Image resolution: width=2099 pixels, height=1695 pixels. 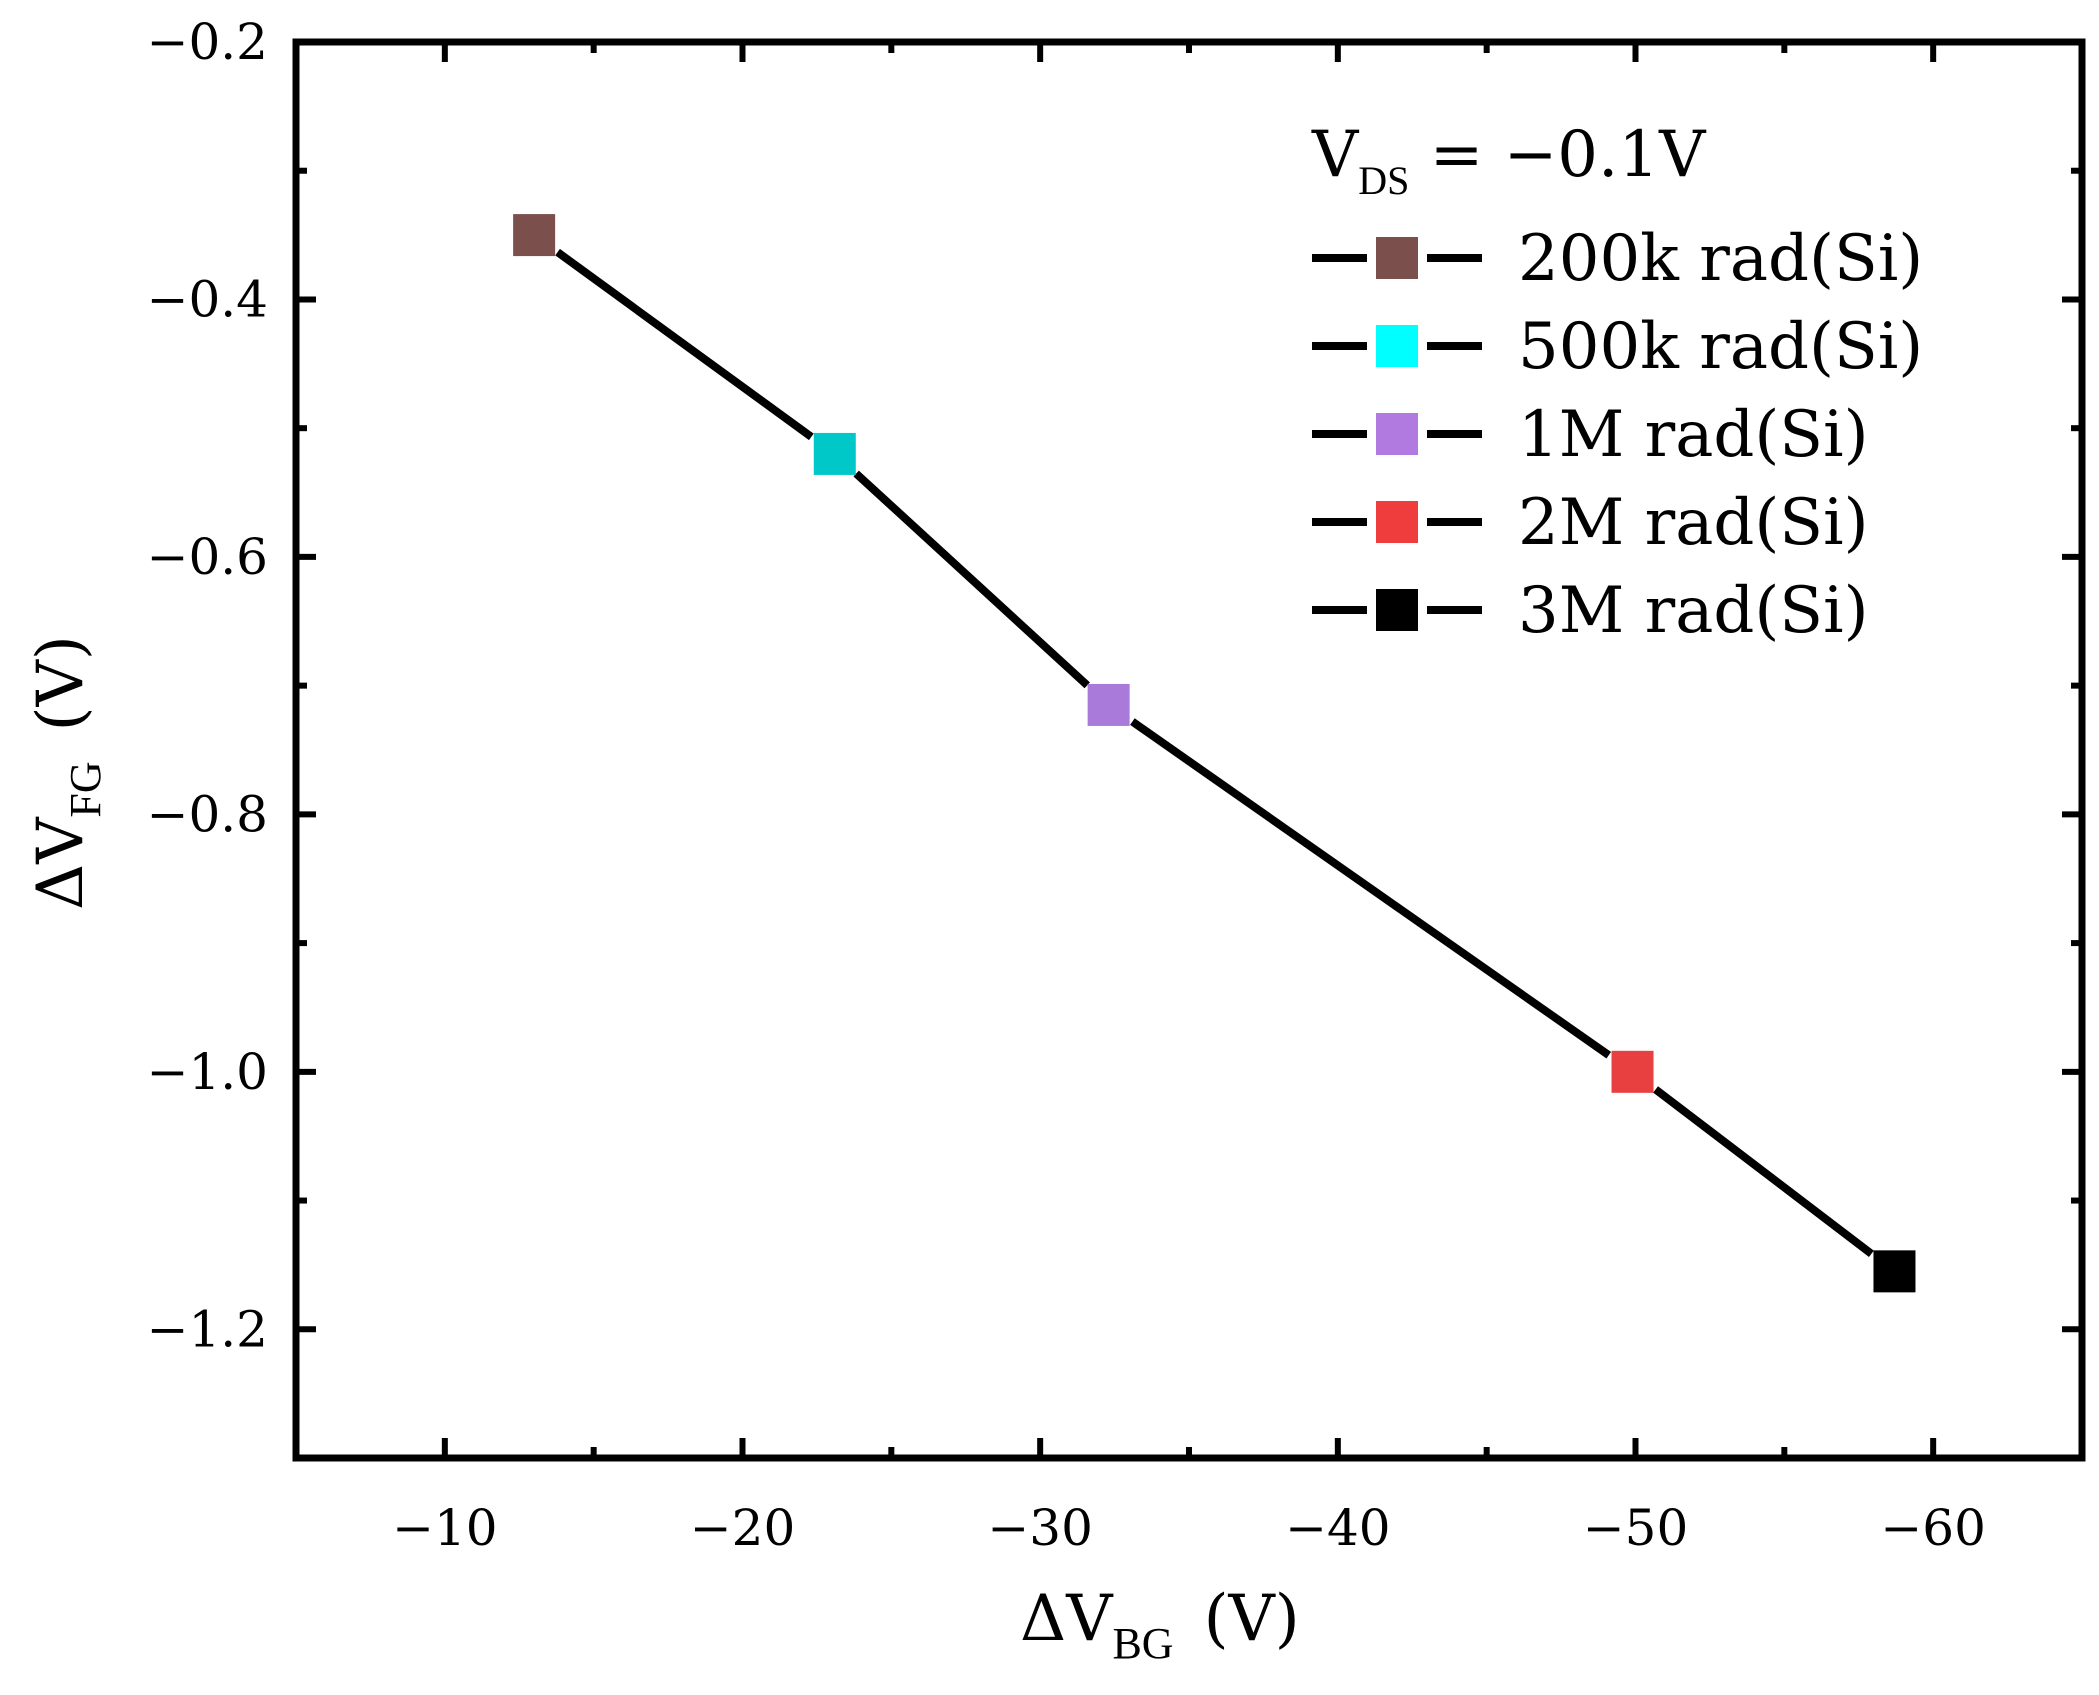 I want to click on y-tick-label: −0.4, so click(x=207, y=299).